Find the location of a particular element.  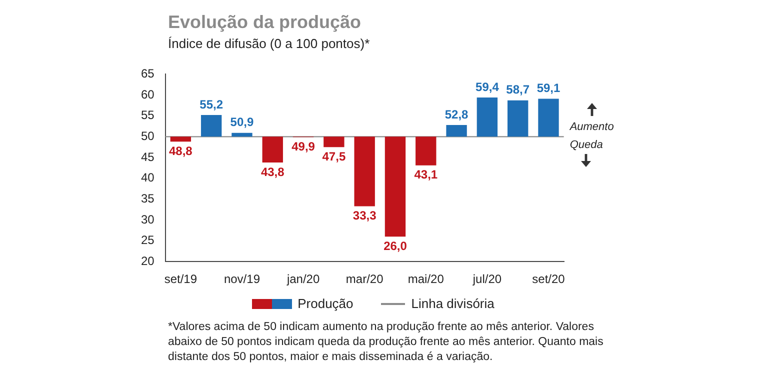

y-tick-label: 50 is located at coordinates (147, 135).